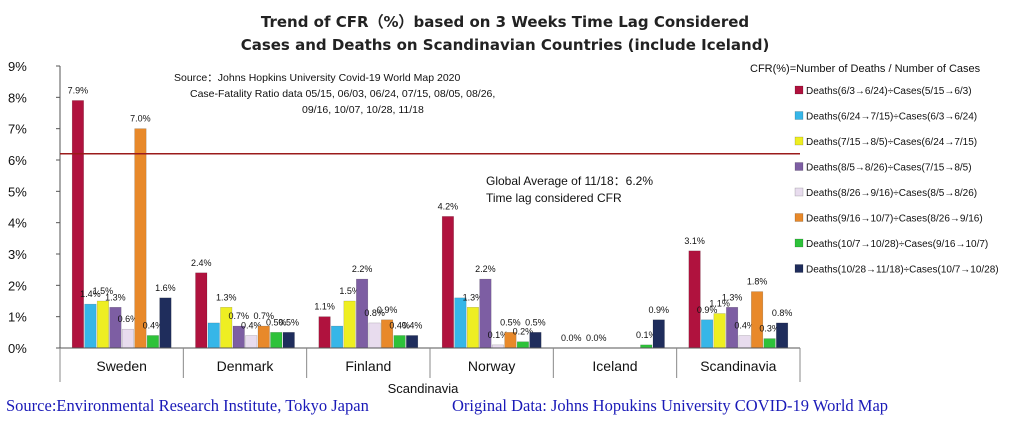  I want to click on legend-label: Deaths(9/16→10/7)÷Cases(8/26→9/16), so click(894, 219).